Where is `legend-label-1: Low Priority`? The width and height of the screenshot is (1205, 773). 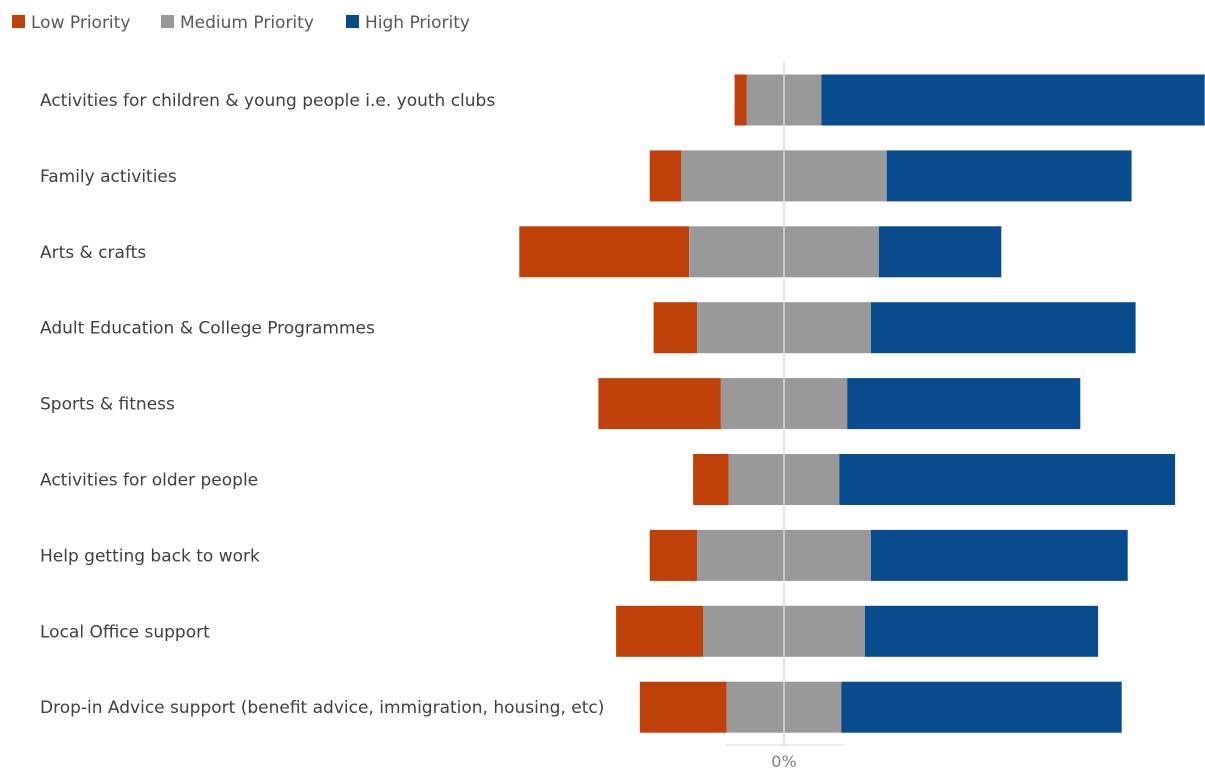
legend-label-1: Low Priority is located at coordinates (80, 23).